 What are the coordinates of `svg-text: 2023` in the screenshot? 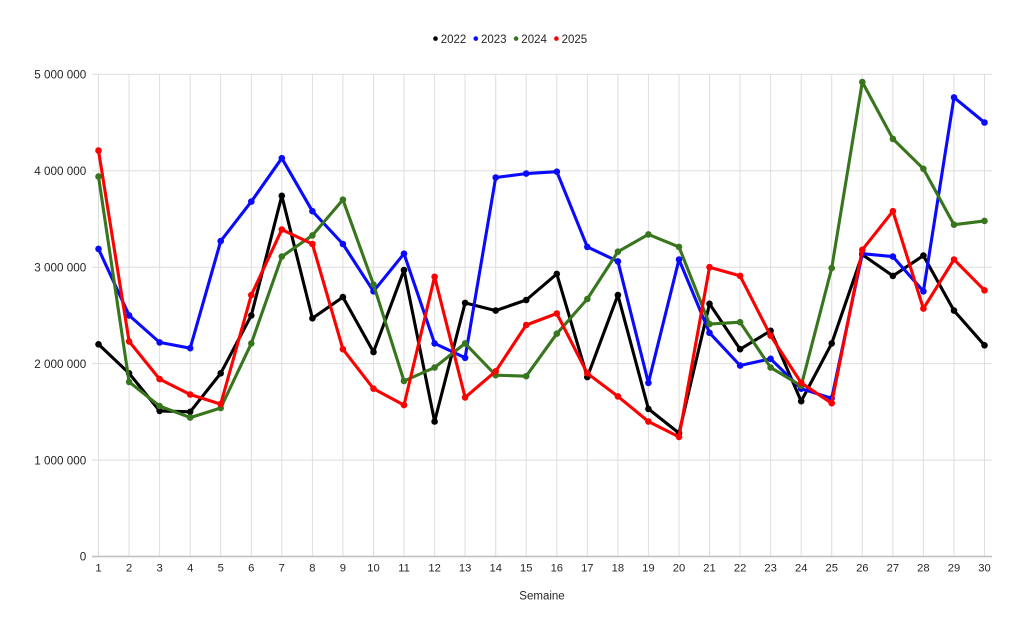 It's located at (494, 40).